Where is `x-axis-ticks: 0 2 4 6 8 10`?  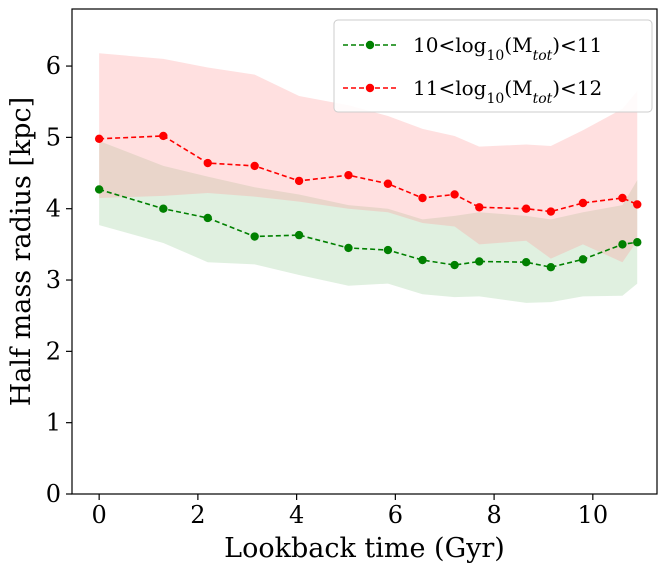
x-axis-ticks: 0 2 4 6 8 10 is located at coordinates (350, 511).